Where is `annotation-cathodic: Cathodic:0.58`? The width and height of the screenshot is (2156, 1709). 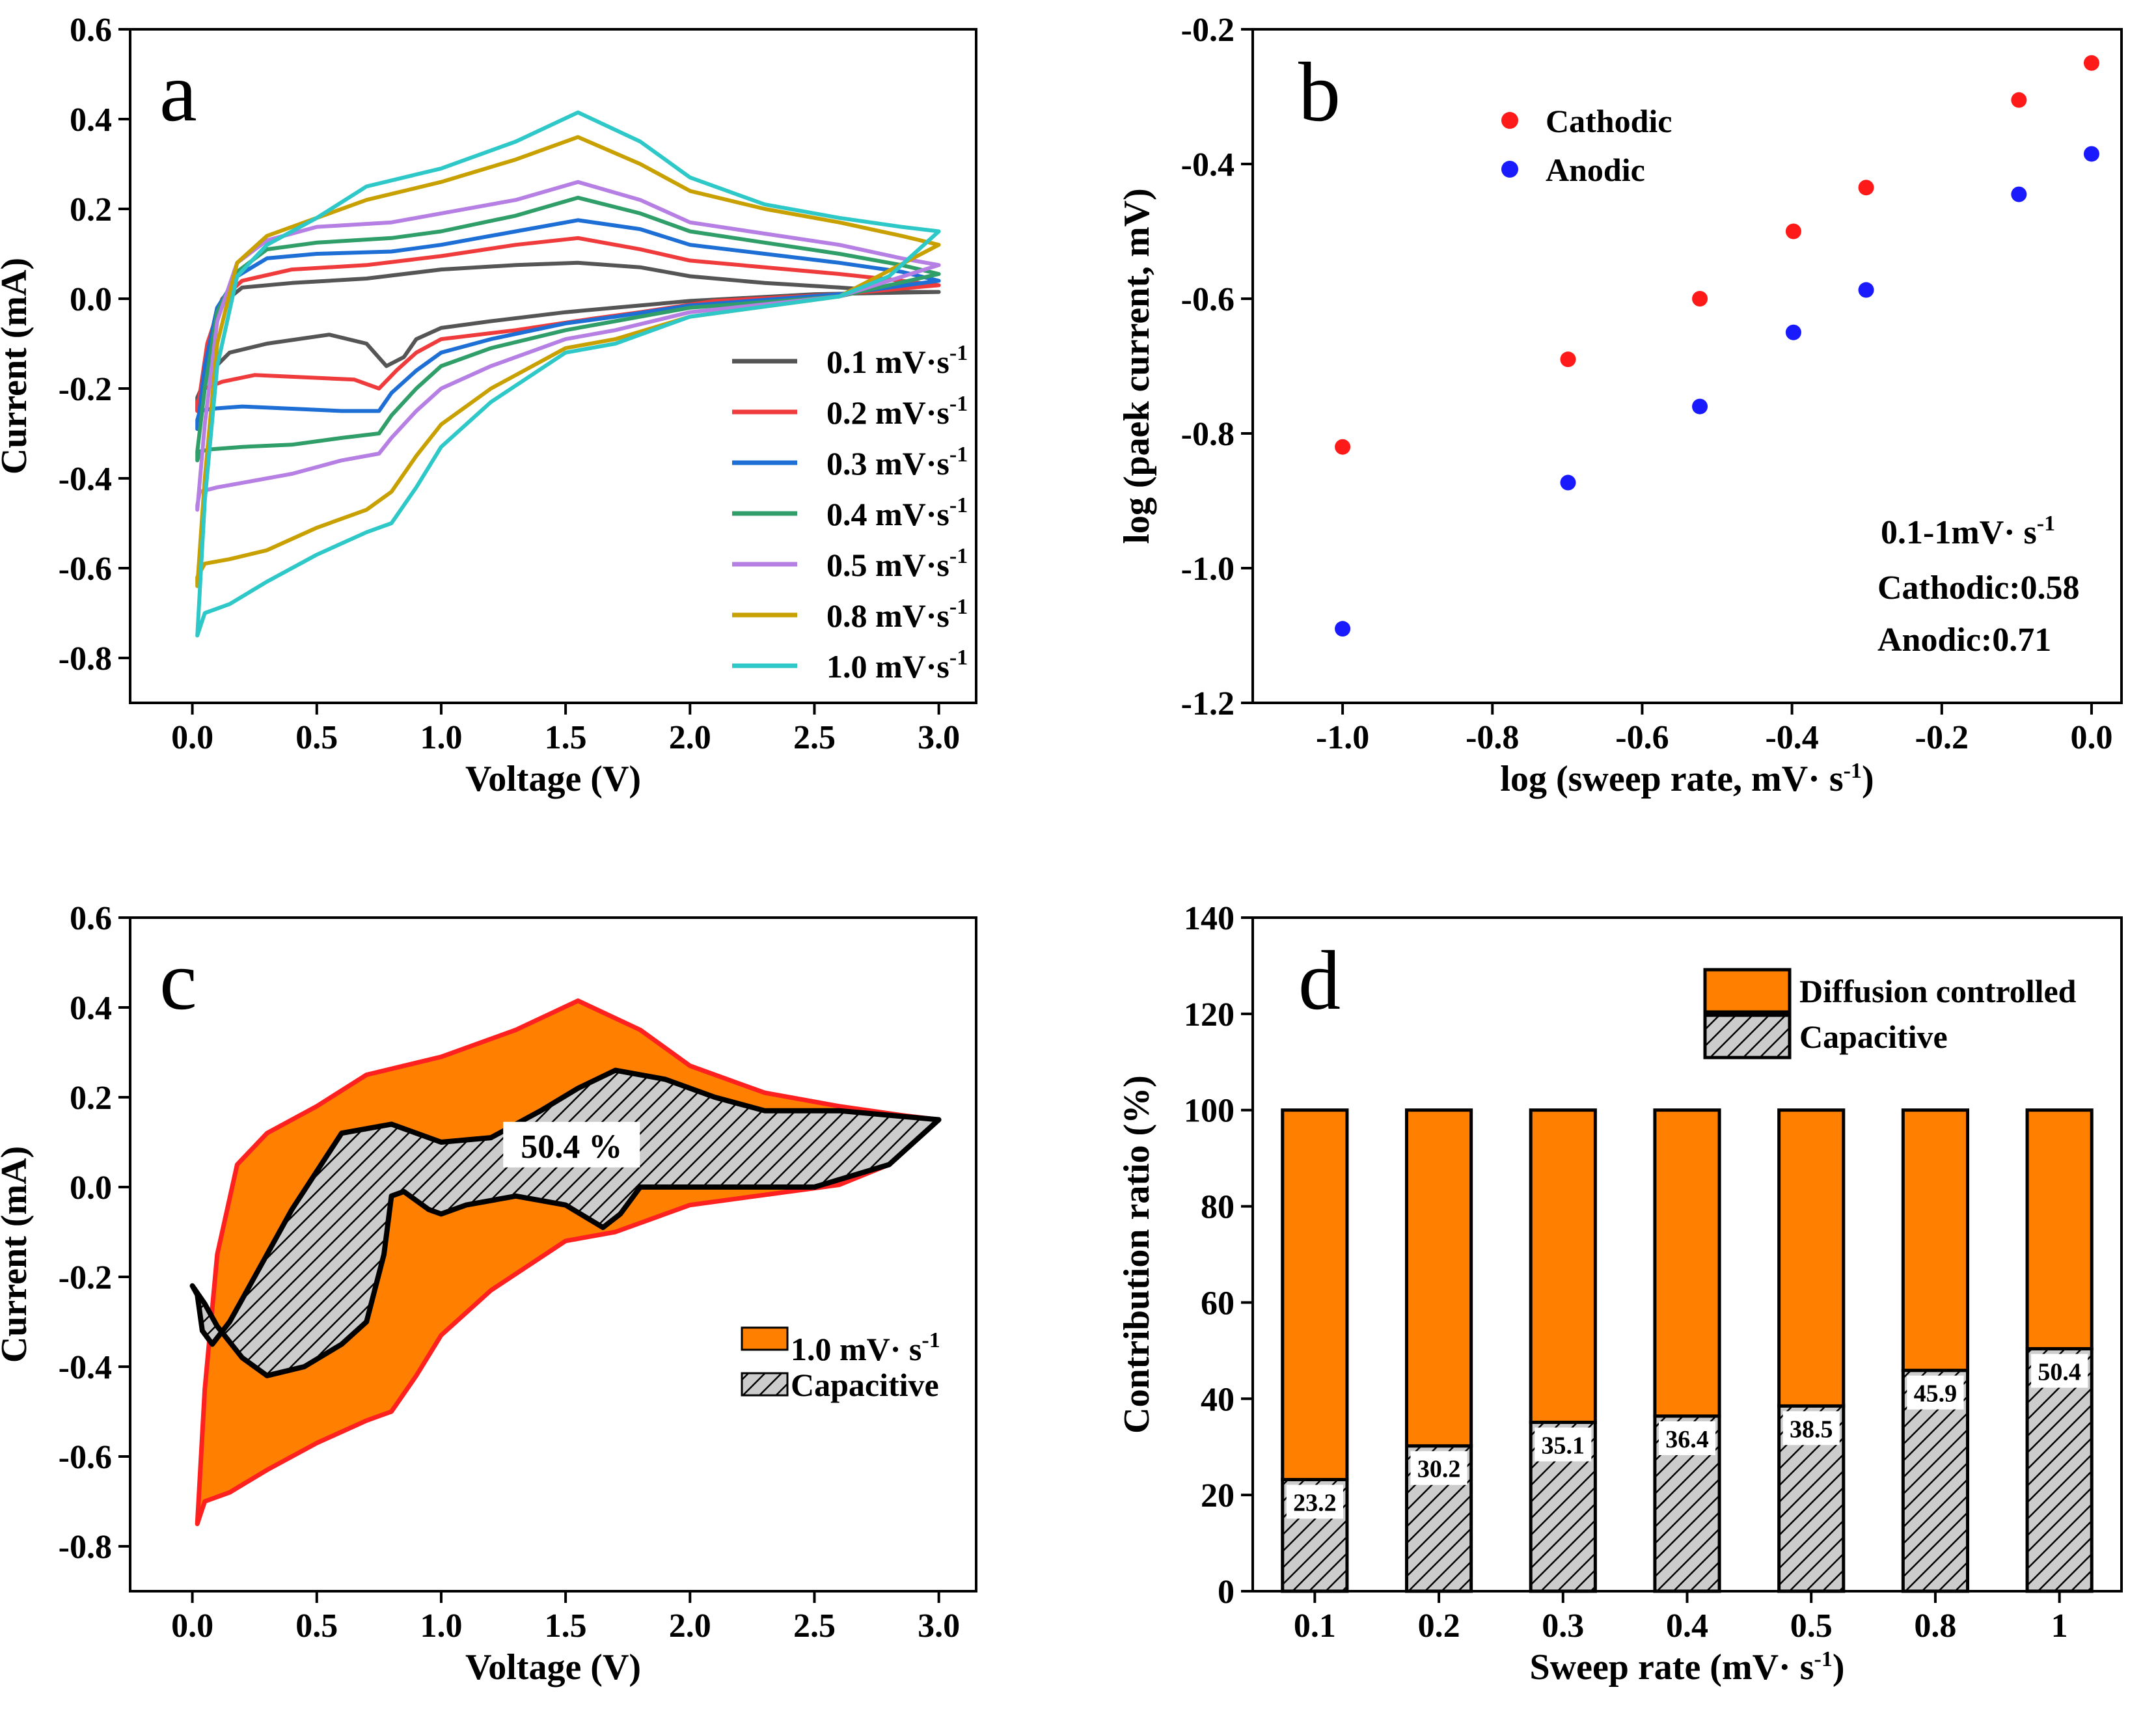 annotation-cathodic: Cathodic:0.58 is located at coordinates (1978, 588).